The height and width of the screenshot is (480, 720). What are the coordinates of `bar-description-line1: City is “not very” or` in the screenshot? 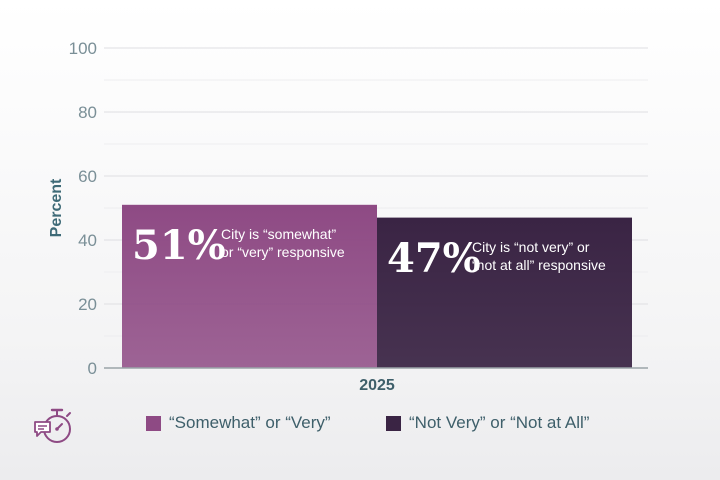 It's located at (531, 247).